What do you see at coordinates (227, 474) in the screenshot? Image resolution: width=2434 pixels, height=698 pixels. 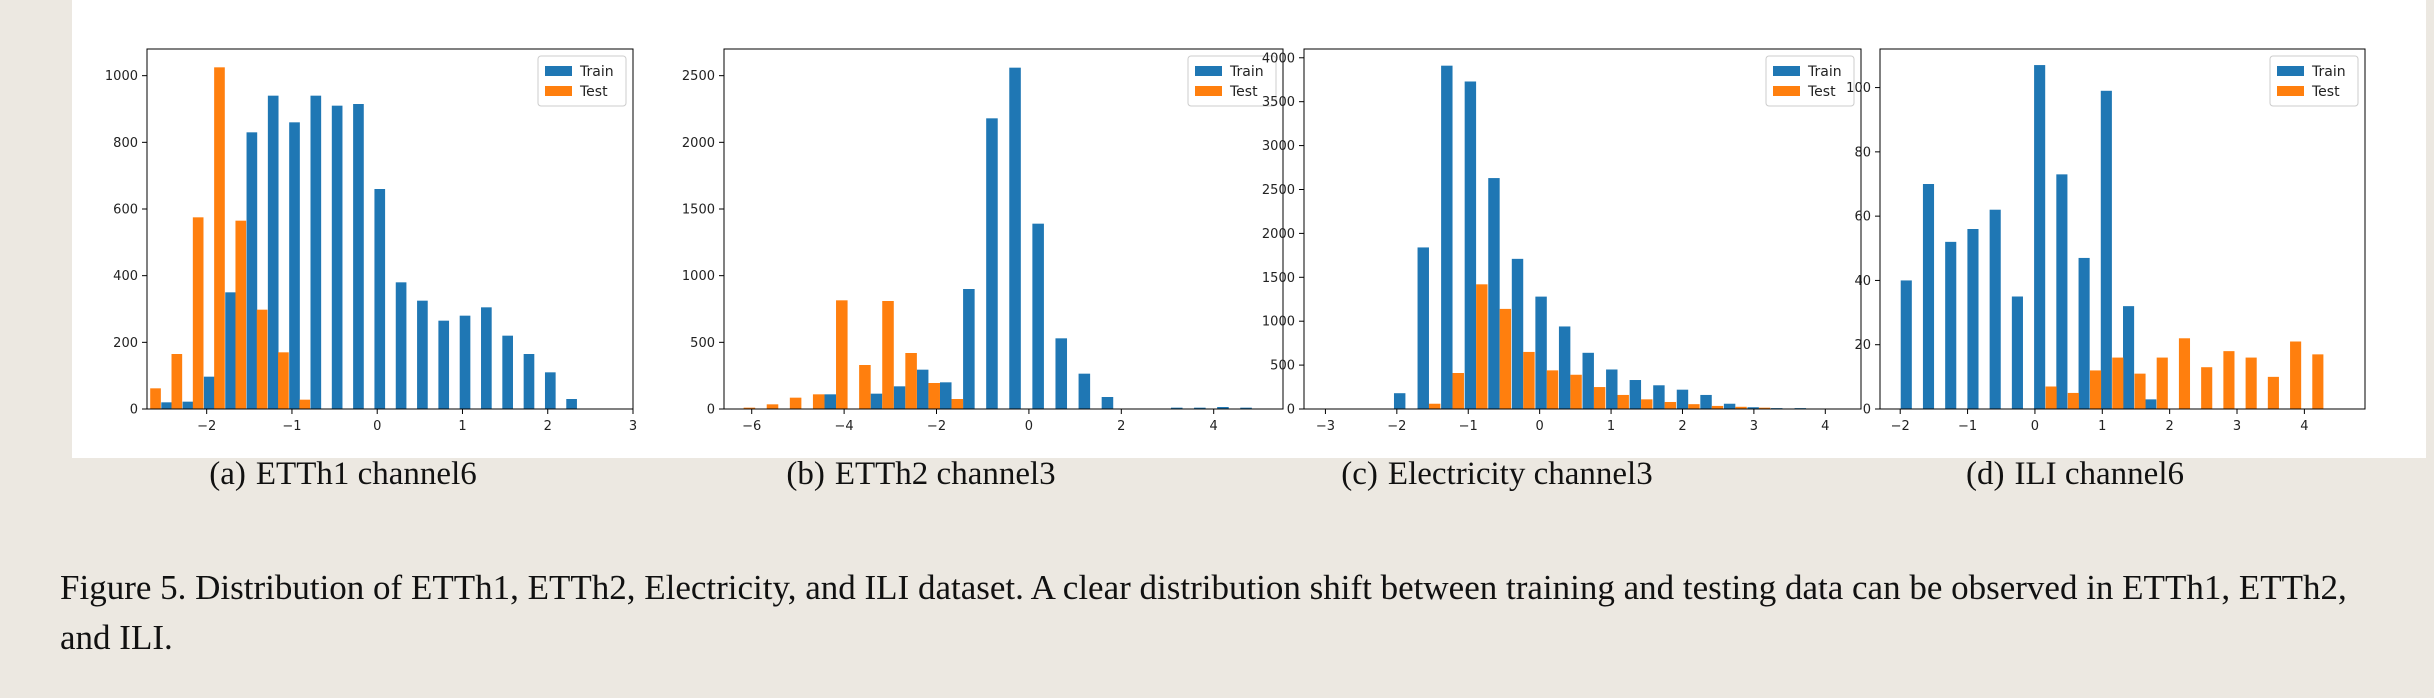 I see `subcaption-a-label: (a)` at bounding box center [227, 474].